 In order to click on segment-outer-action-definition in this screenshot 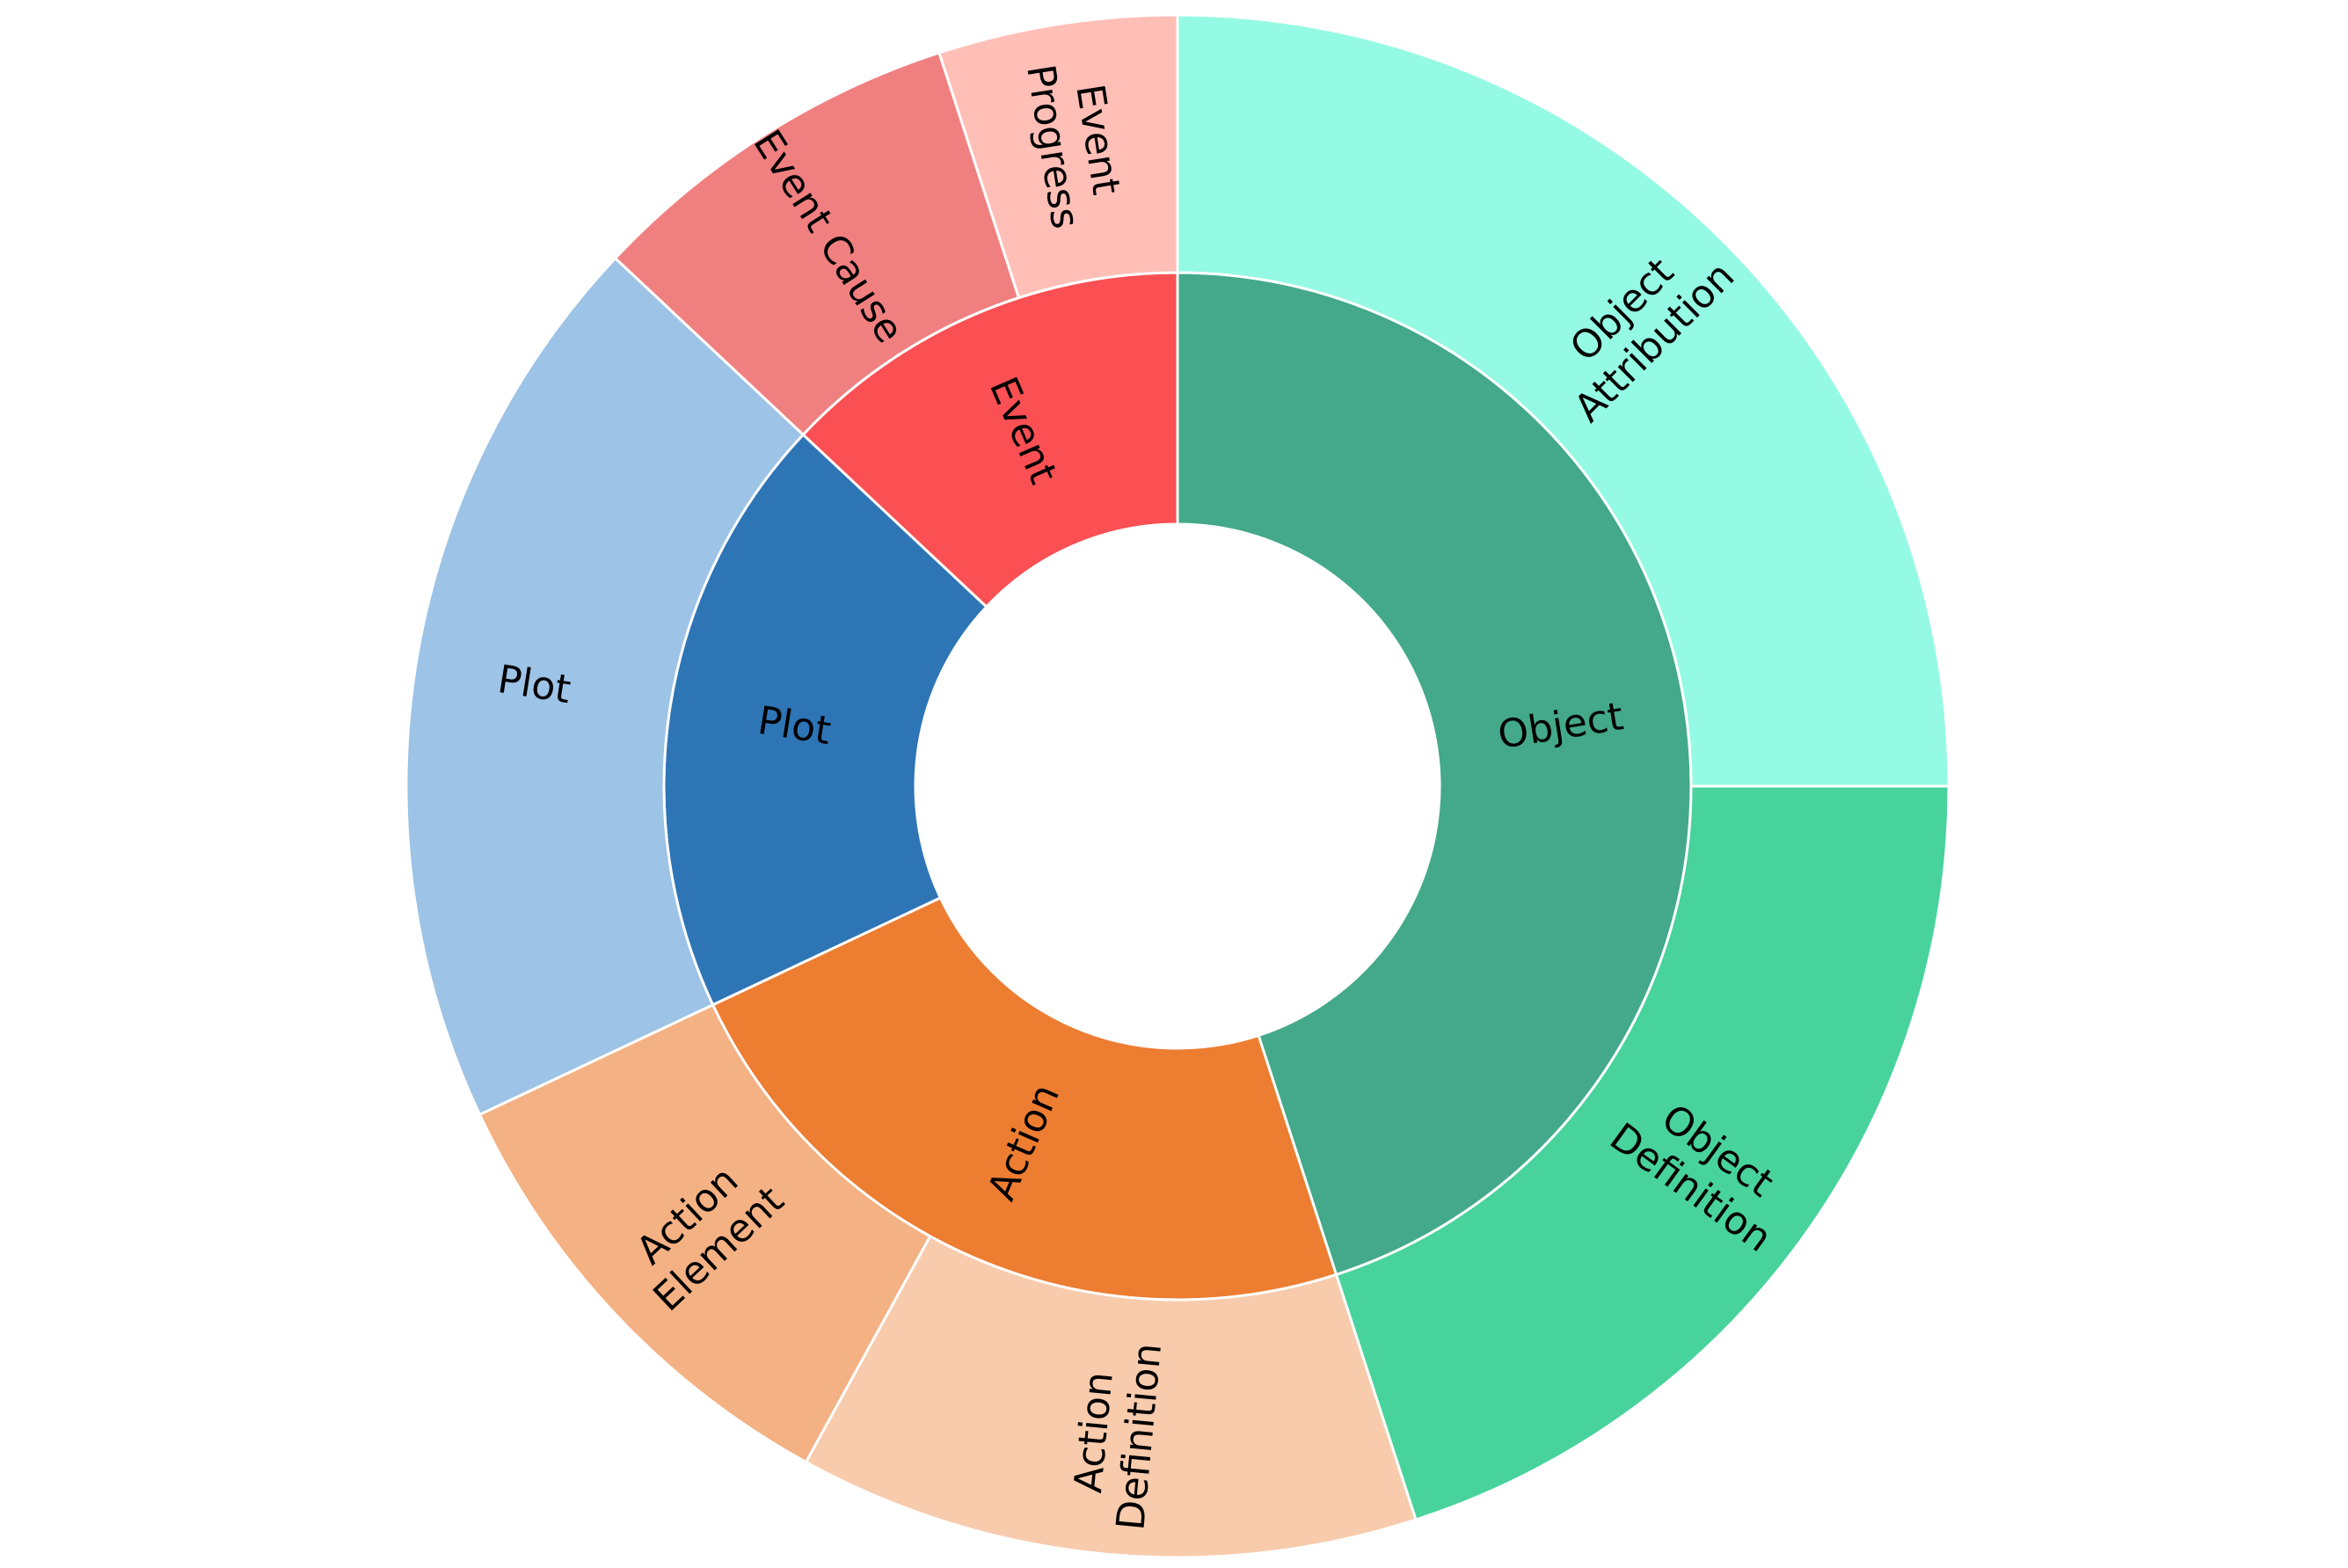, I will do `click(1111, 1396)`.